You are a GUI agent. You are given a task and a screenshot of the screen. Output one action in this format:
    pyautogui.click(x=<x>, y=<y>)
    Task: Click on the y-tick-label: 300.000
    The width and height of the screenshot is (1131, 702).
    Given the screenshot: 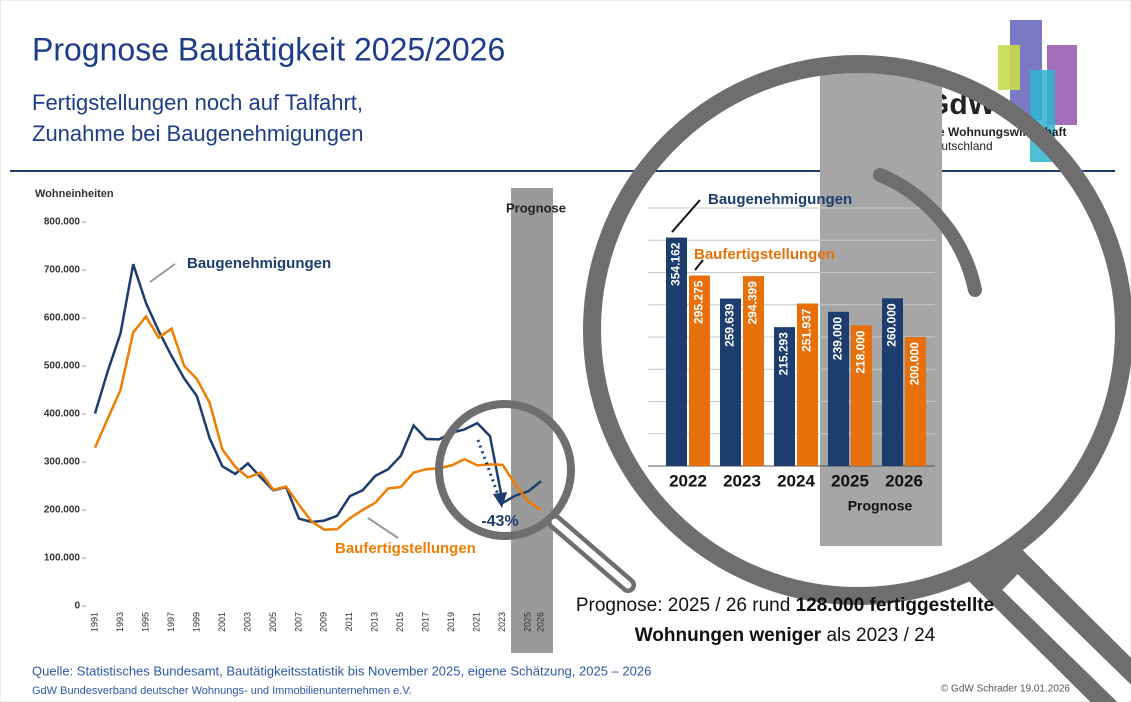 What is the action you would take?
    pyautogui.click(x=62, y=462)
    